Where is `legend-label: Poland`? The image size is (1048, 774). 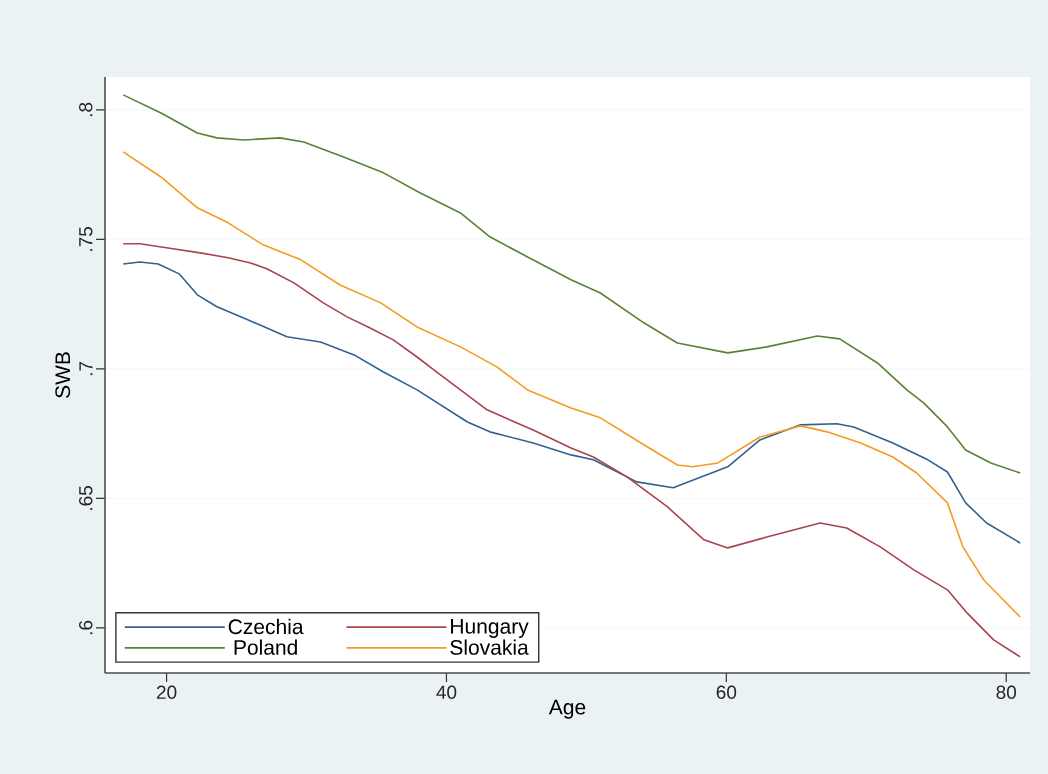
legend-label: Poland is located at coordinates (265, 647).